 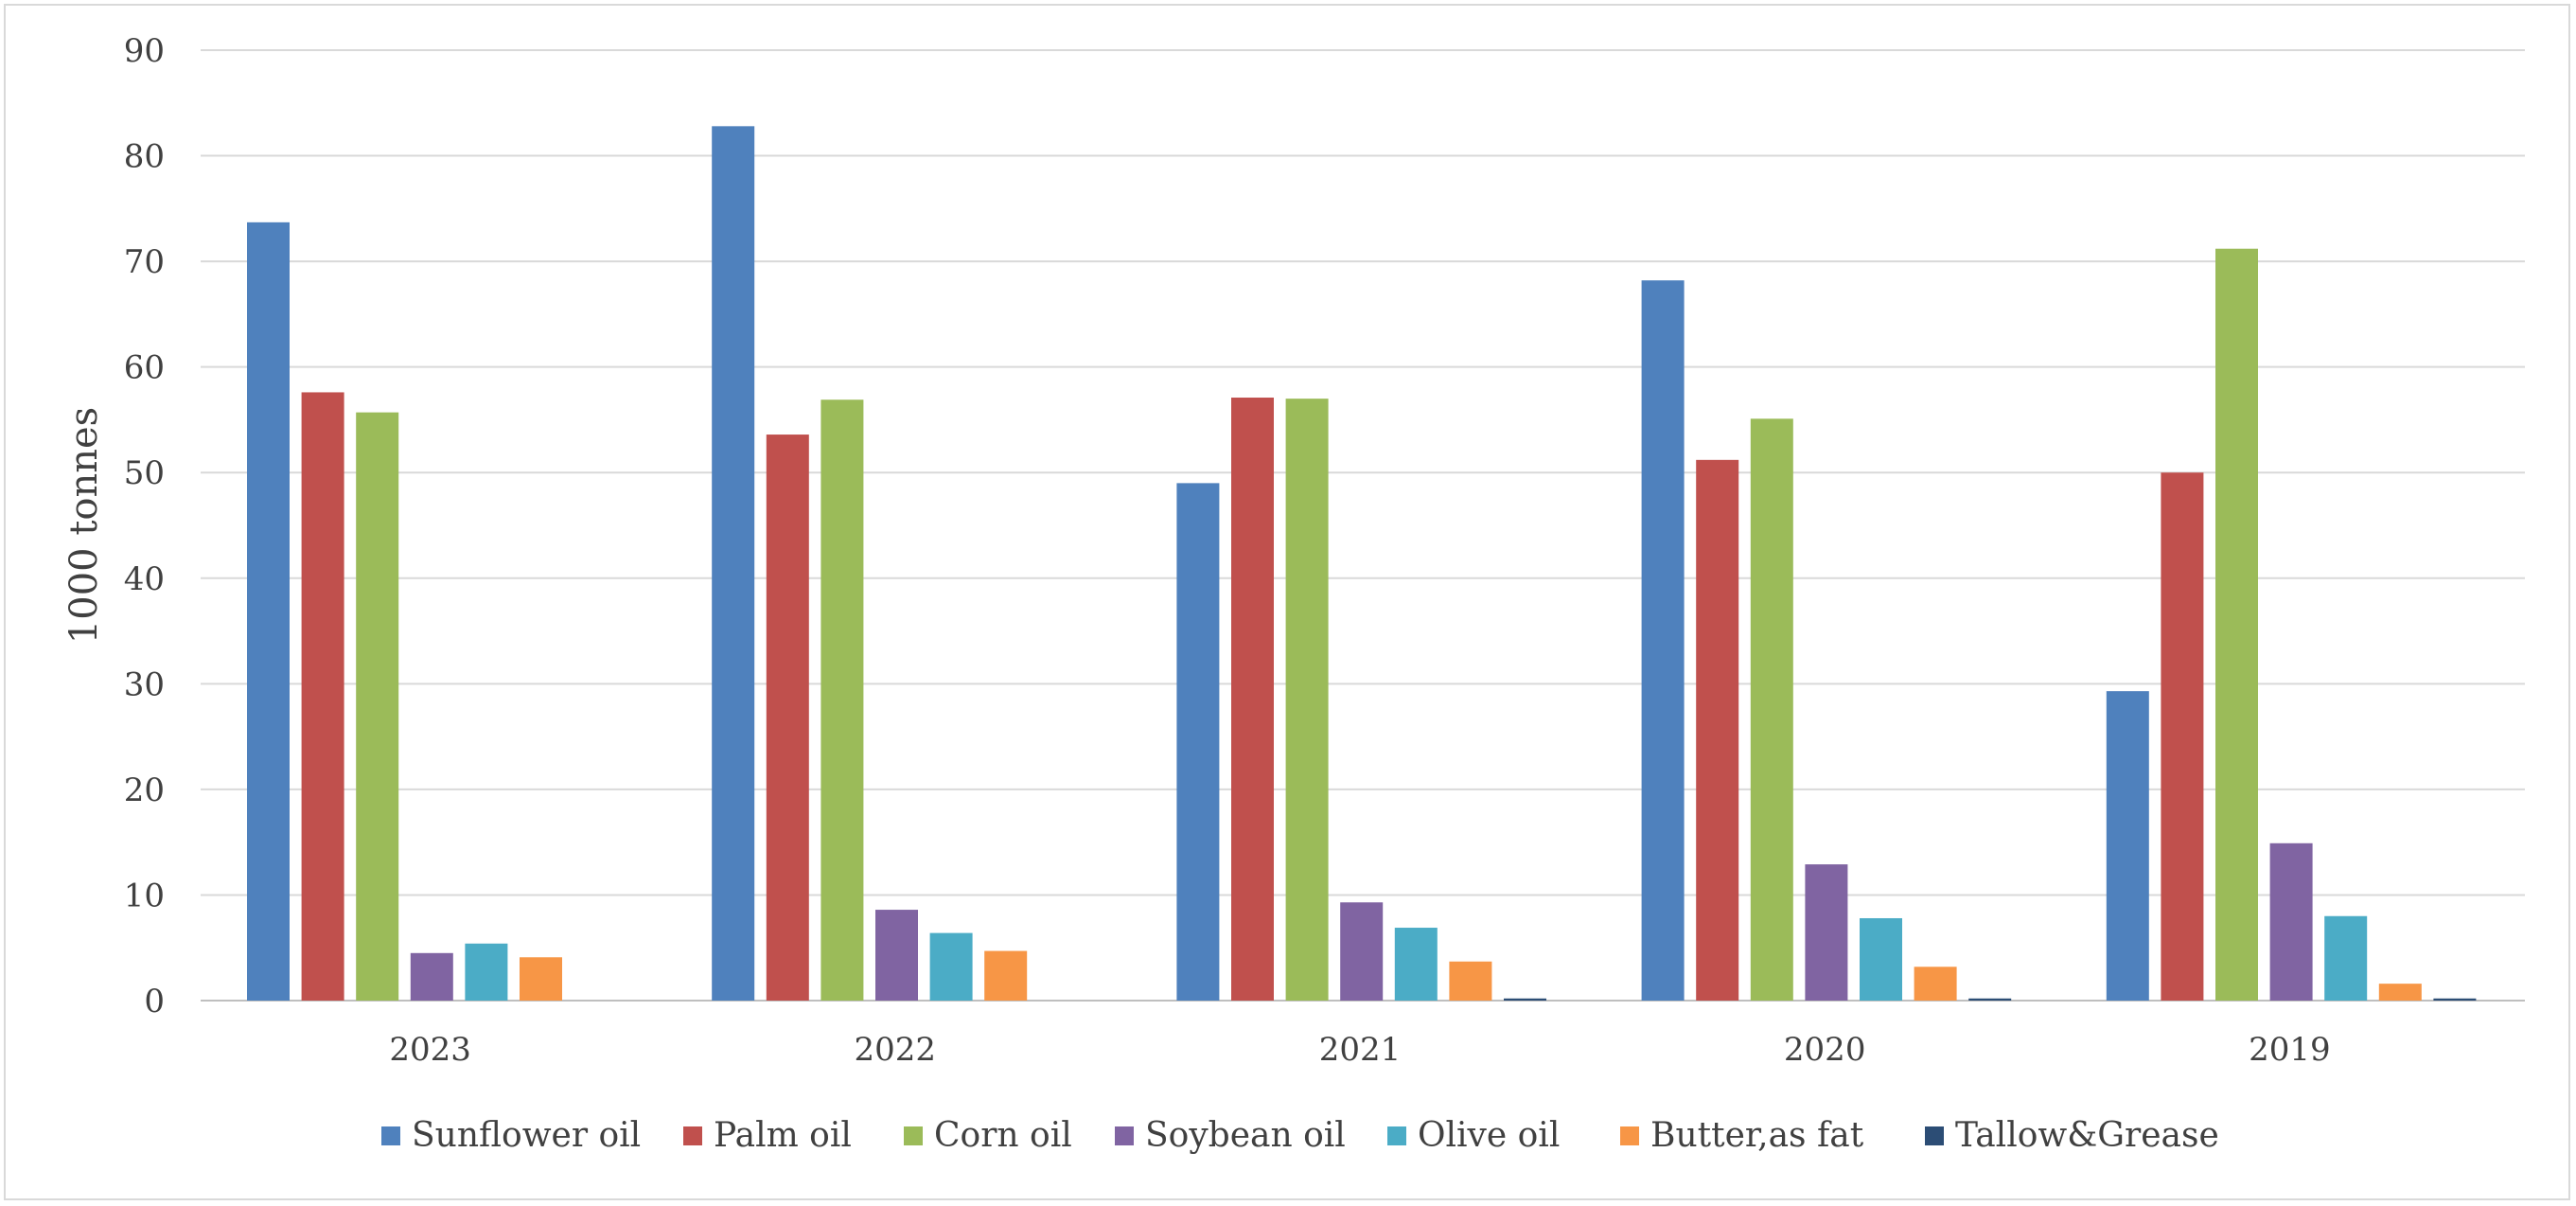 What do you see at coordinates (2290, 1050) in the screenshot?
I see `x-tick-label: 2019` at bounding box center [2290, 1050].